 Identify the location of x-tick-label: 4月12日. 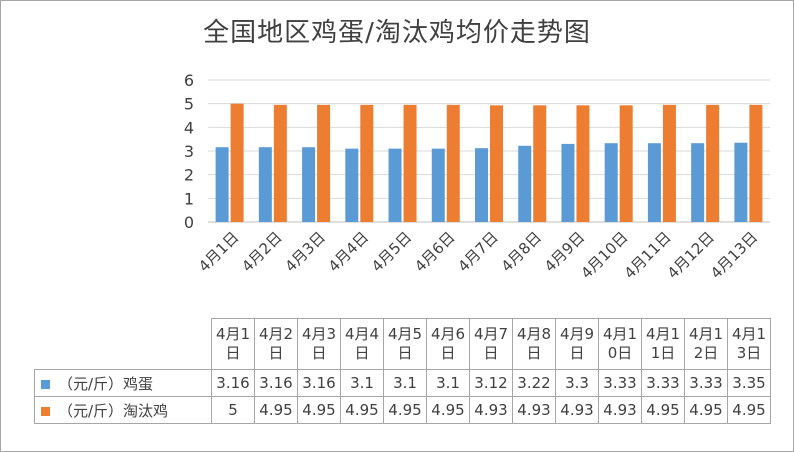
(691, 255).